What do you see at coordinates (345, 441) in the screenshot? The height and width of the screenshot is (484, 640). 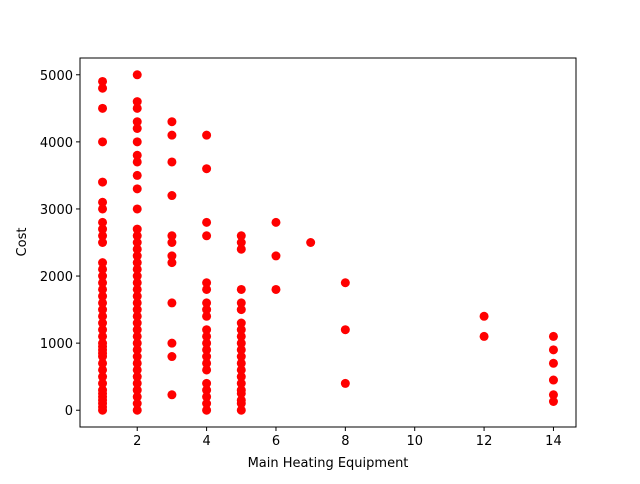 I see `x-tick-label: 8` at bounding box center [345, 441].